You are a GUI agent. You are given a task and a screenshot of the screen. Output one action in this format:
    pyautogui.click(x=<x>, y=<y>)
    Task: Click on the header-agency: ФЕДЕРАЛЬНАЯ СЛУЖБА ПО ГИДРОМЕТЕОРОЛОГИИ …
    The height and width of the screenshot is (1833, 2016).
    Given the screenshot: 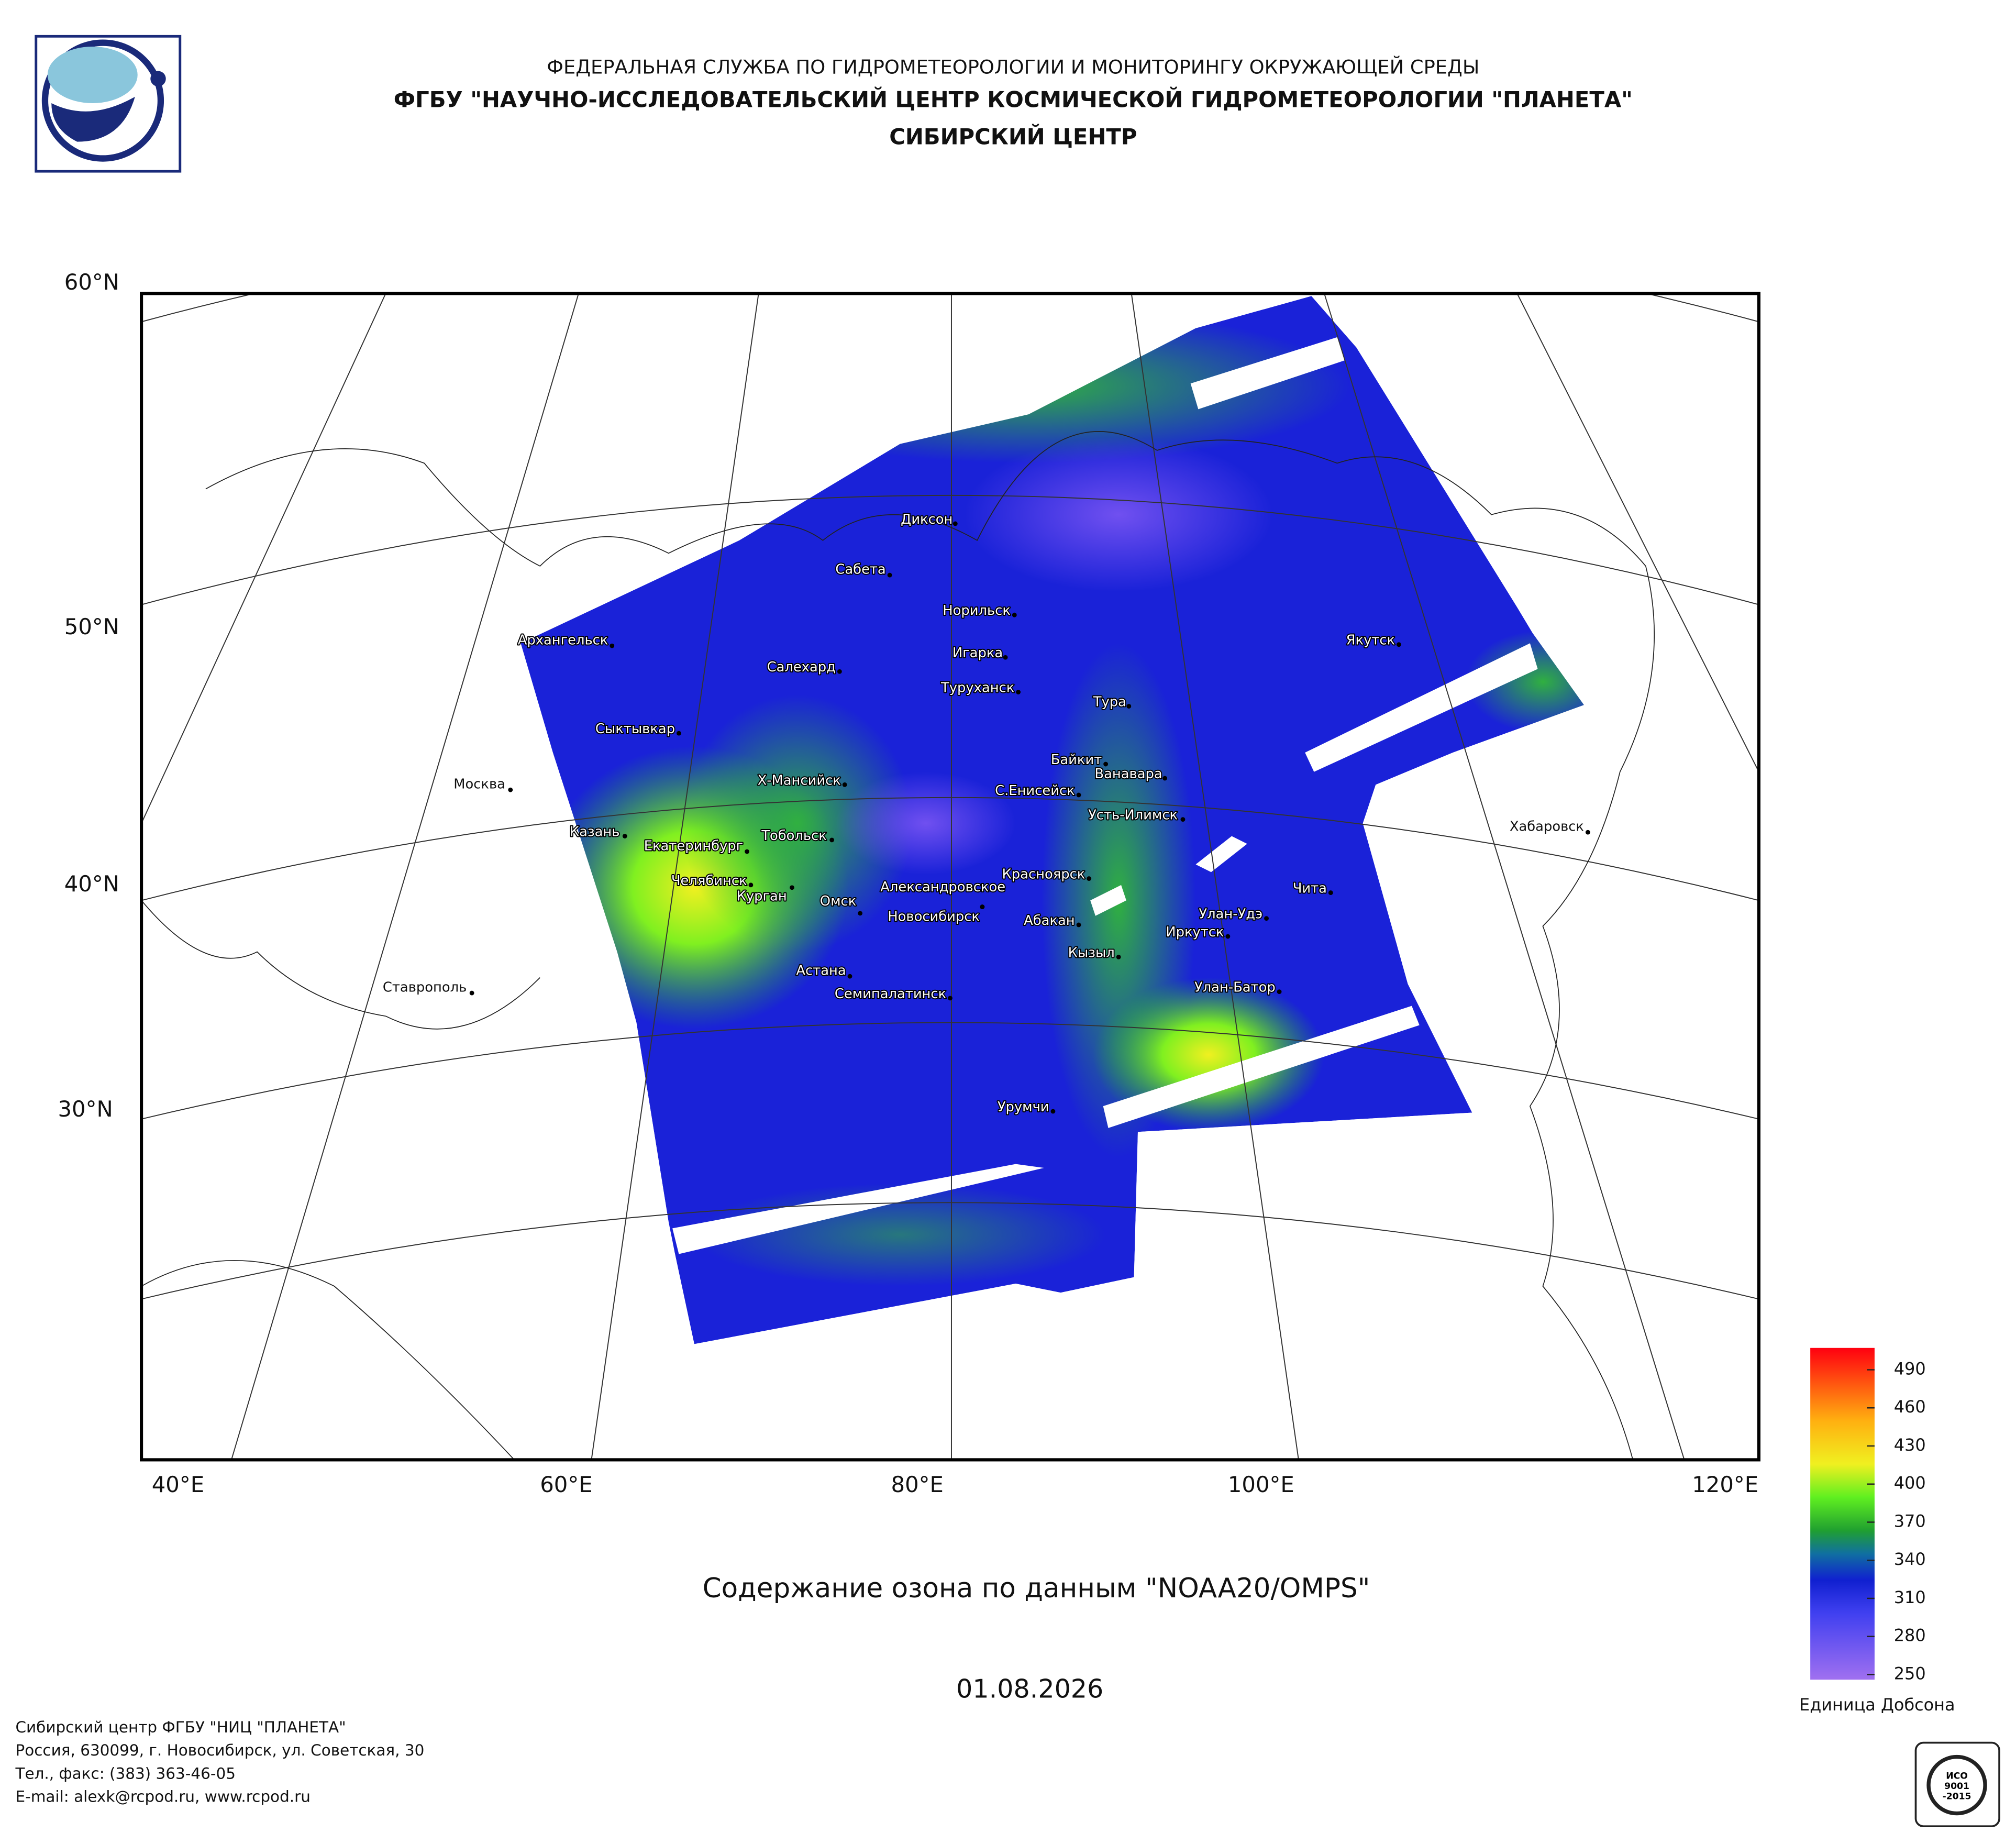 What is the action you would take?
    pyautogui.click(x=1013, y=67)
    